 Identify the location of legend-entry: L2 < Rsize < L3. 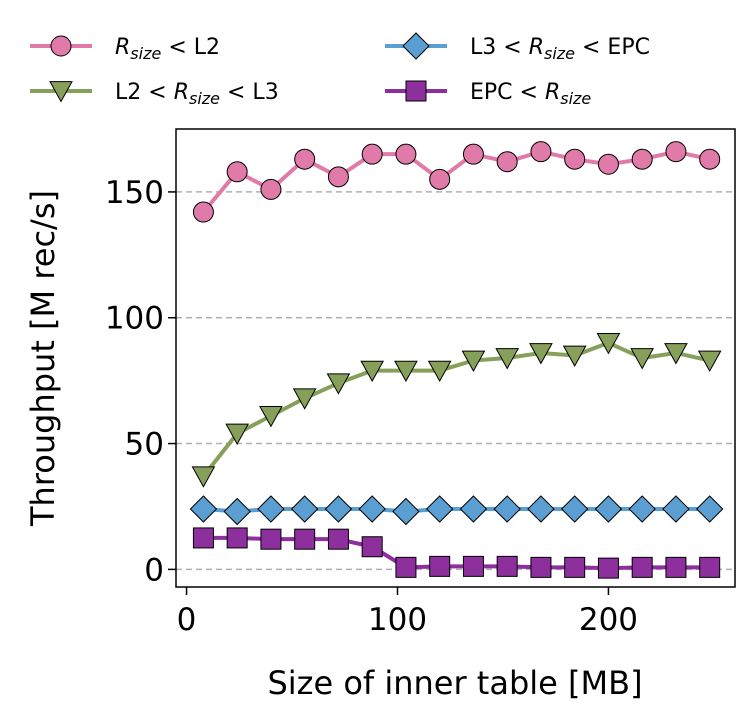
(154, 94).